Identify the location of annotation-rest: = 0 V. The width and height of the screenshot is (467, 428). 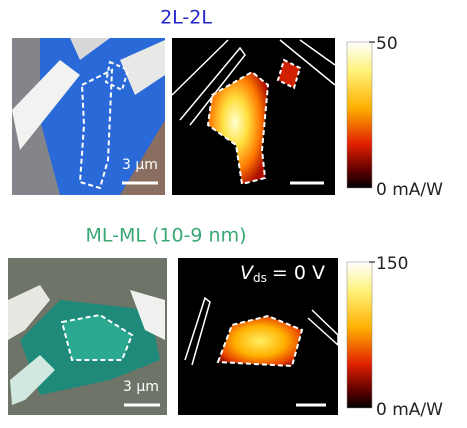
(298, 273).